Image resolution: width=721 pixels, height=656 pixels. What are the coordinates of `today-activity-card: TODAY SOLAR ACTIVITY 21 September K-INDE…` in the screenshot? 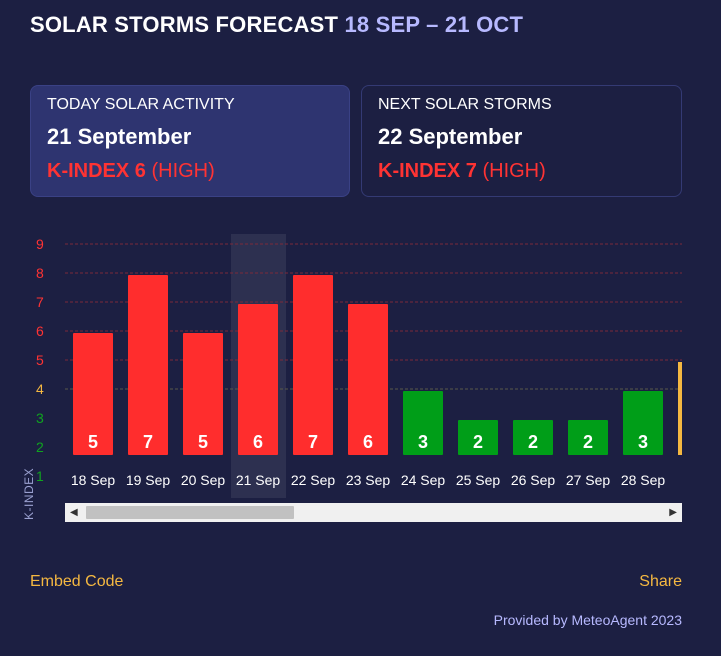 It's located at (190, 141).